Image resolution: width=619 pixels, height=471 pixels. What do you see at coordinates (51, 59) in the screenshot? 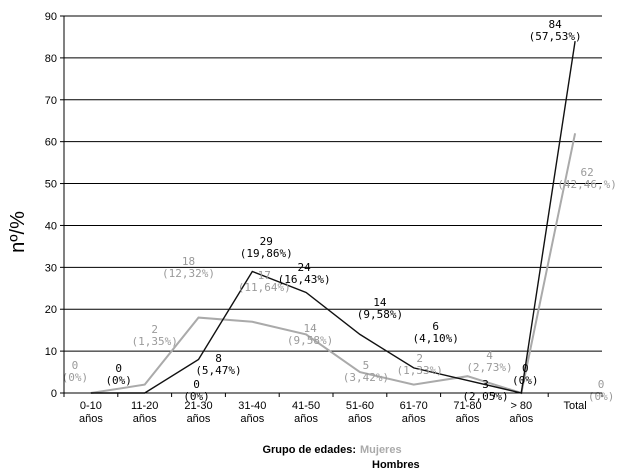
I see `y-tick-label: 80` at bounding box center [51, 59].